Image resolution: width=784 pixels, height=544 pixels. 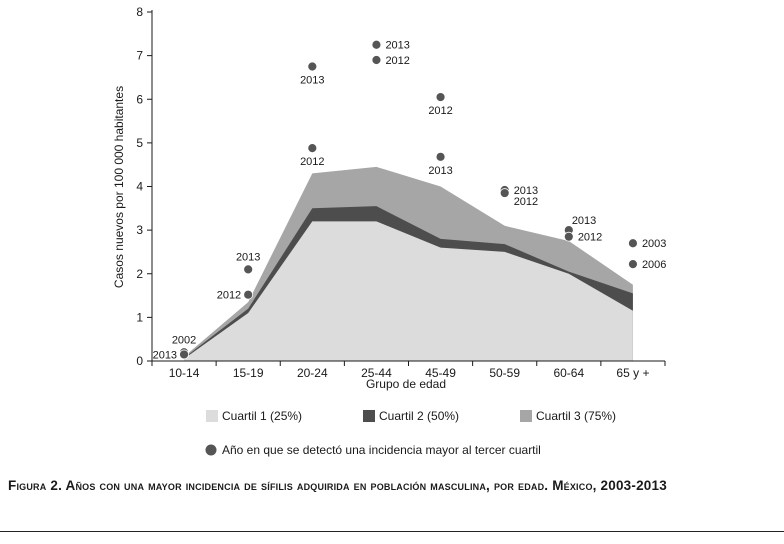 I want to click on y-tick-label: 6, so click(x=139, y=99).